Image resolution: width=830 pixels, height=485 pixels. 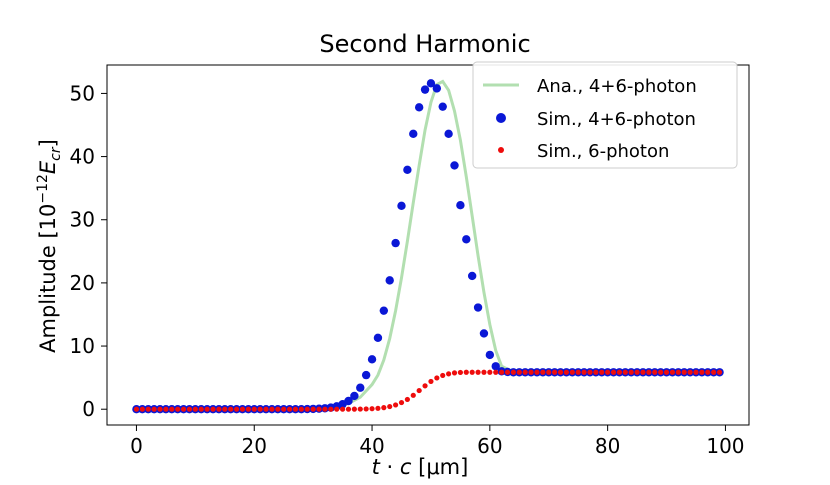 What do you see at coordinates (616, 119) in the screenshot?
I see `legend-label-sim-46: Sim., 4+6-photon` at bounding box center [616, 119].